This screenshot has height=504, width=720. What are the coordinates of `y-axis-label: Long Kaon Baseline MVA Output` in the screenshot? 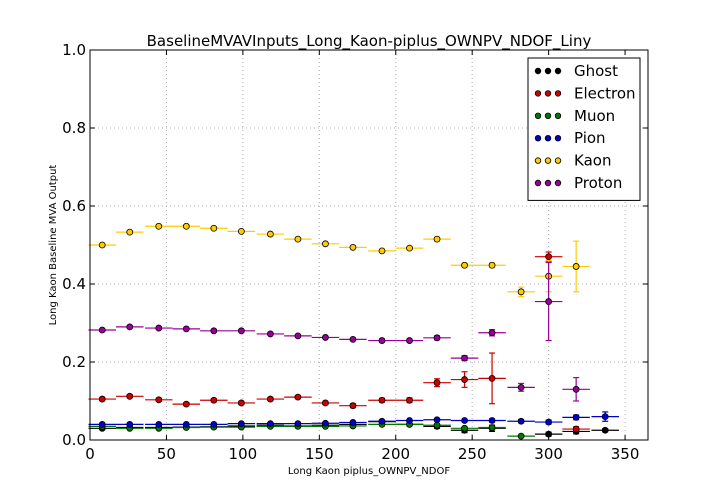 It's located at (53, 245).